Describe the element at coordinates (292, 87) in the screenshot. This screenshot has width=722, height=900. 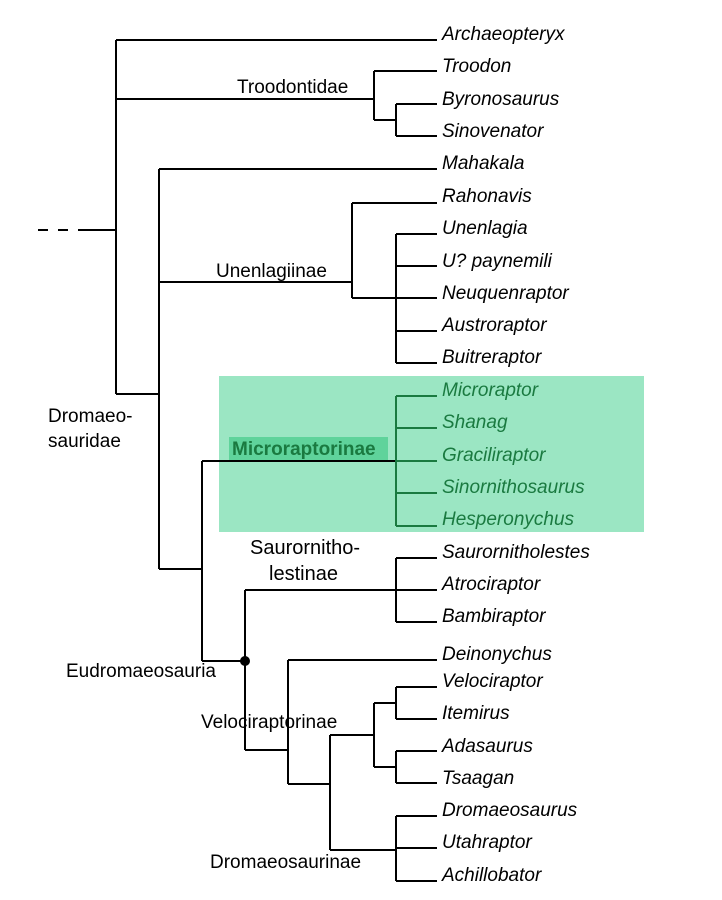
I see `clade-troodontidae: Troodontidae` at that location.